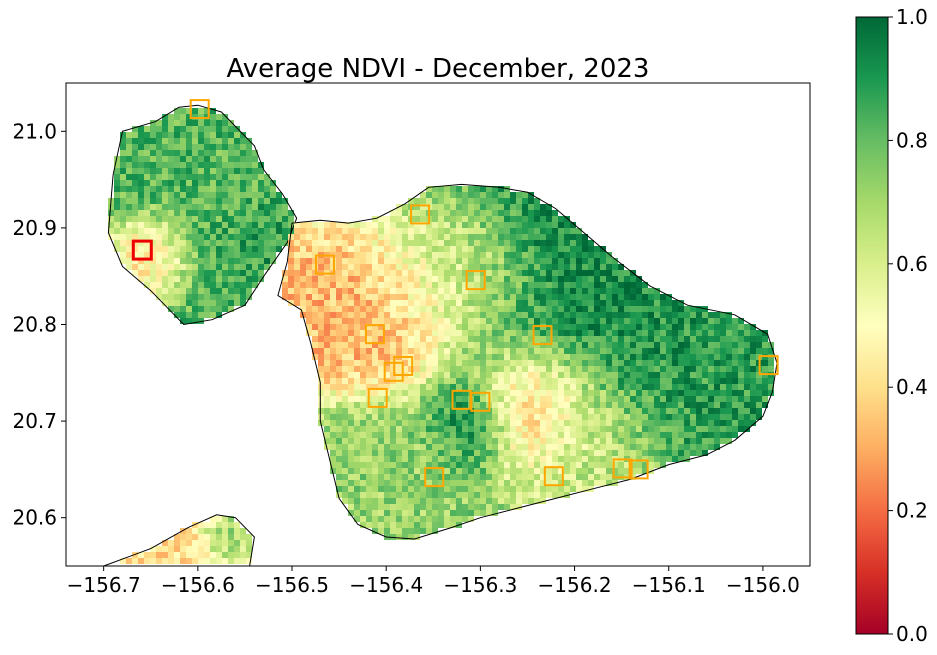  I want to click on chart-title: Average NDVI - December, 2023, so click(438, 69).